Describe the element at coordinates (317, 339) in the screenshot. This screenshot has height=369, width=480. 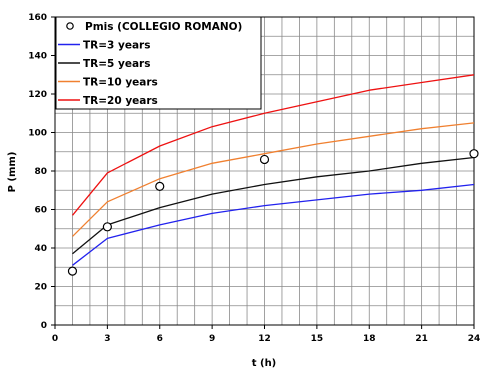
I see `x-tick-label: 15` at that location.